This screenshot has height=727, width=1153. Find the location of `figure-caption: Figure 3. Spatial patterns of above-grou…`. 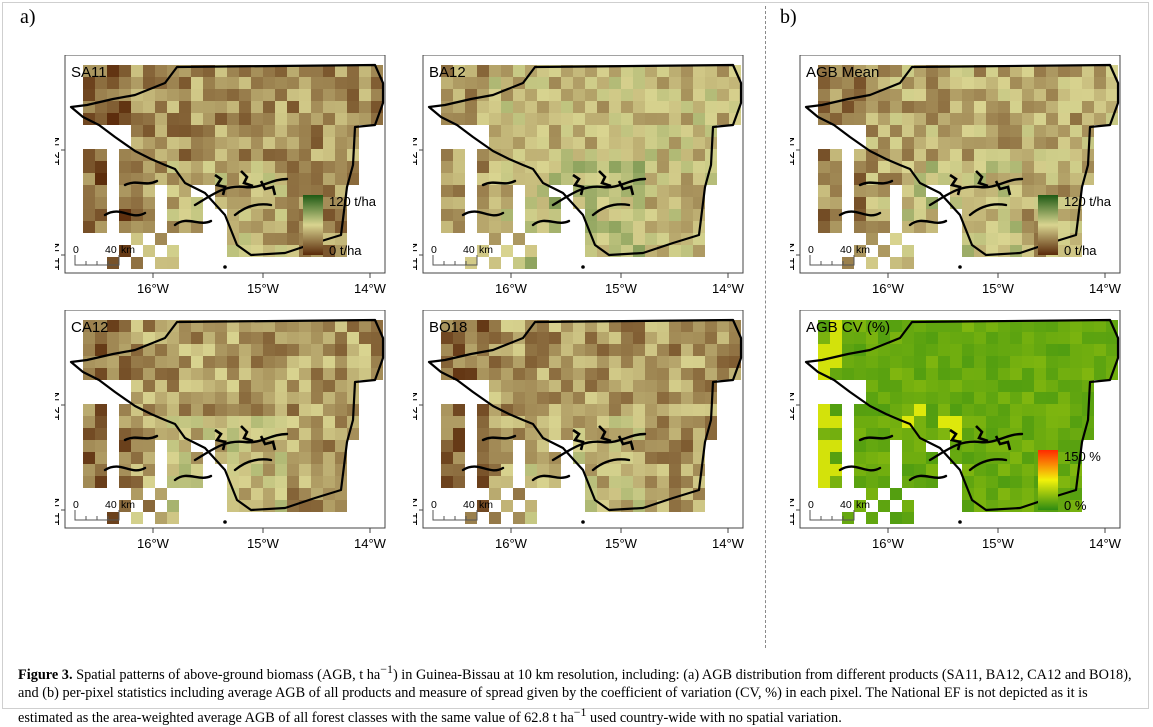

figure-caption: Figure 3. Spatial patterns of above-grou… is located at coordinates (578, 693).